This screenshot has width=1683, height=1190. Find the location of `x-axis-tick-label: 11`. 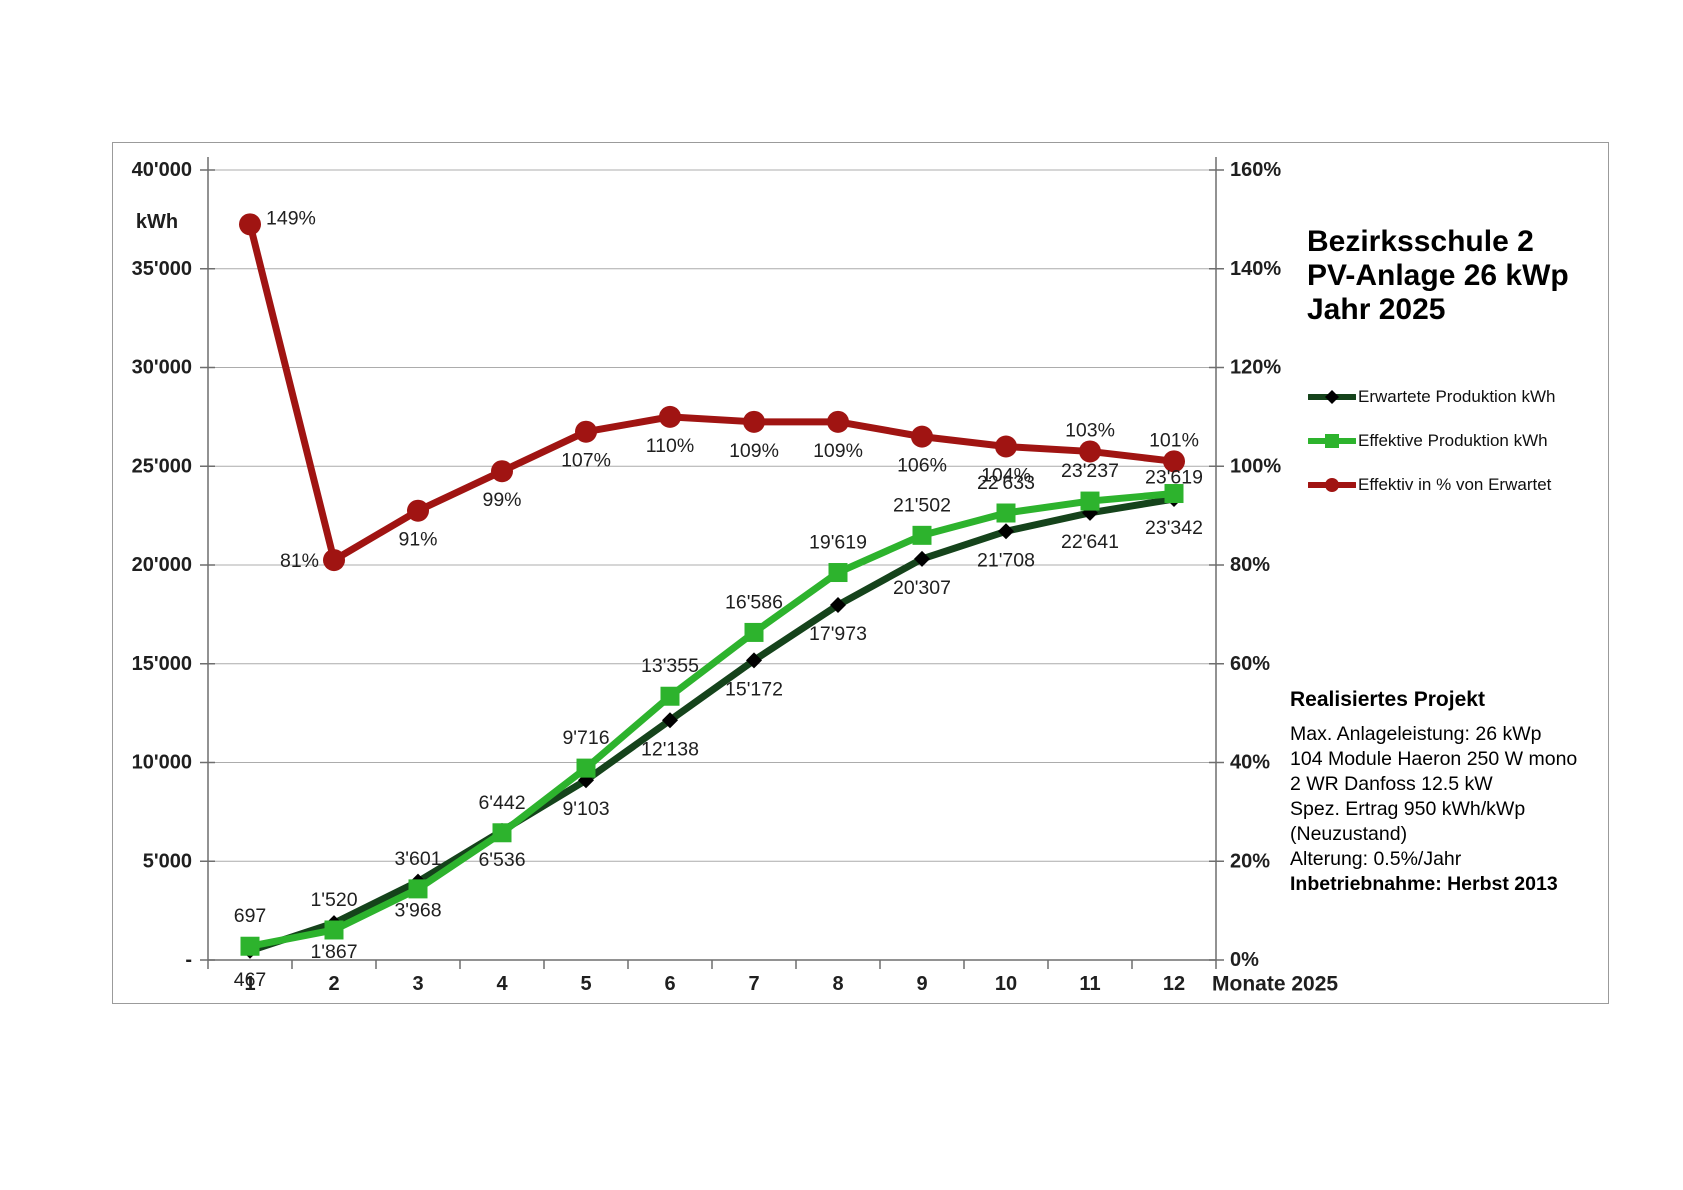

x-axis-tick-label: 11 is located at coordinates (1089, 984).